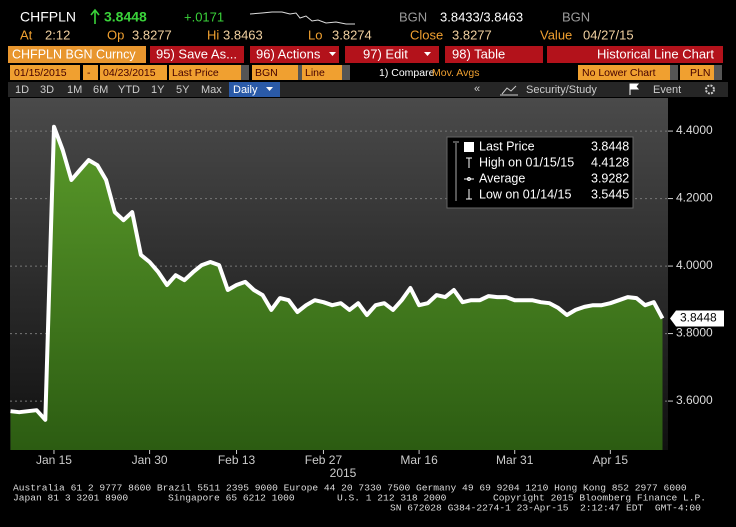 The image size is (736, 527). Describe the element at coordinates (231, 498) in the screenshot. I see `footer-line: Singapore 65 6212 1000` at that location.